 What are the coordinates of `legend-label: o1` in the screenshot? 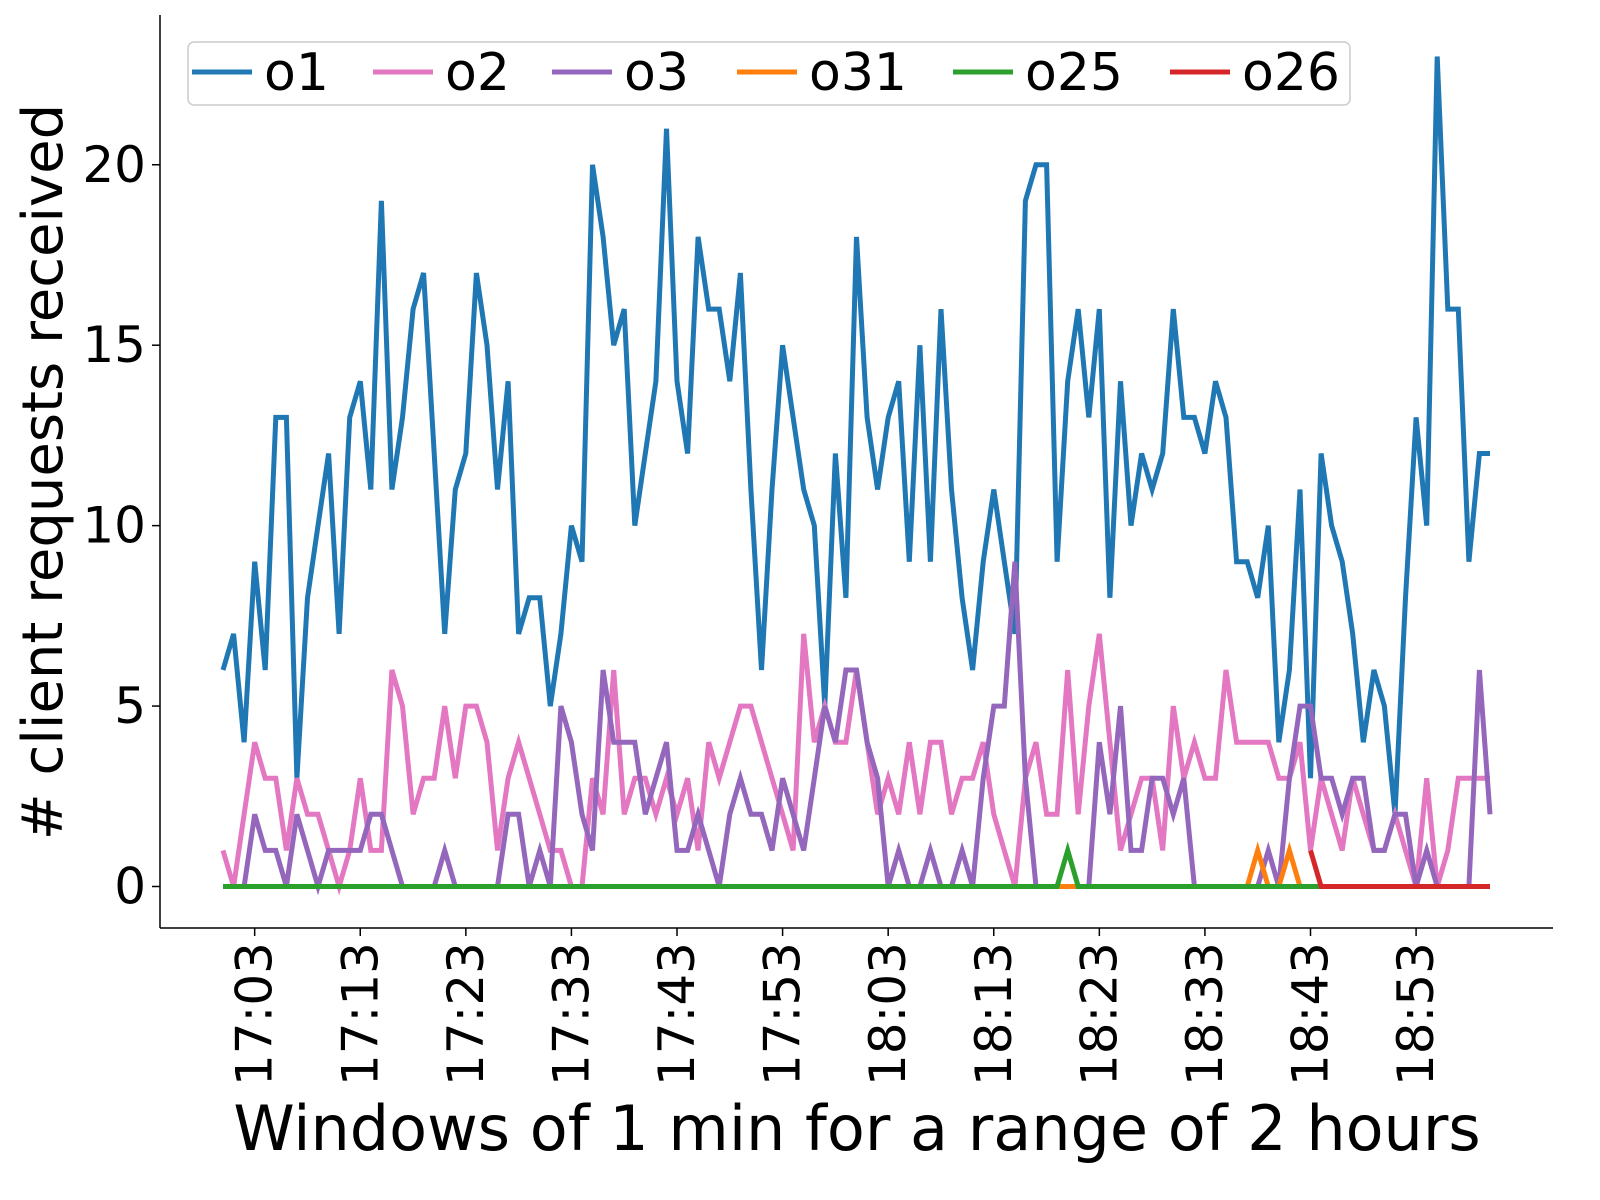 It's located at (296, 73).